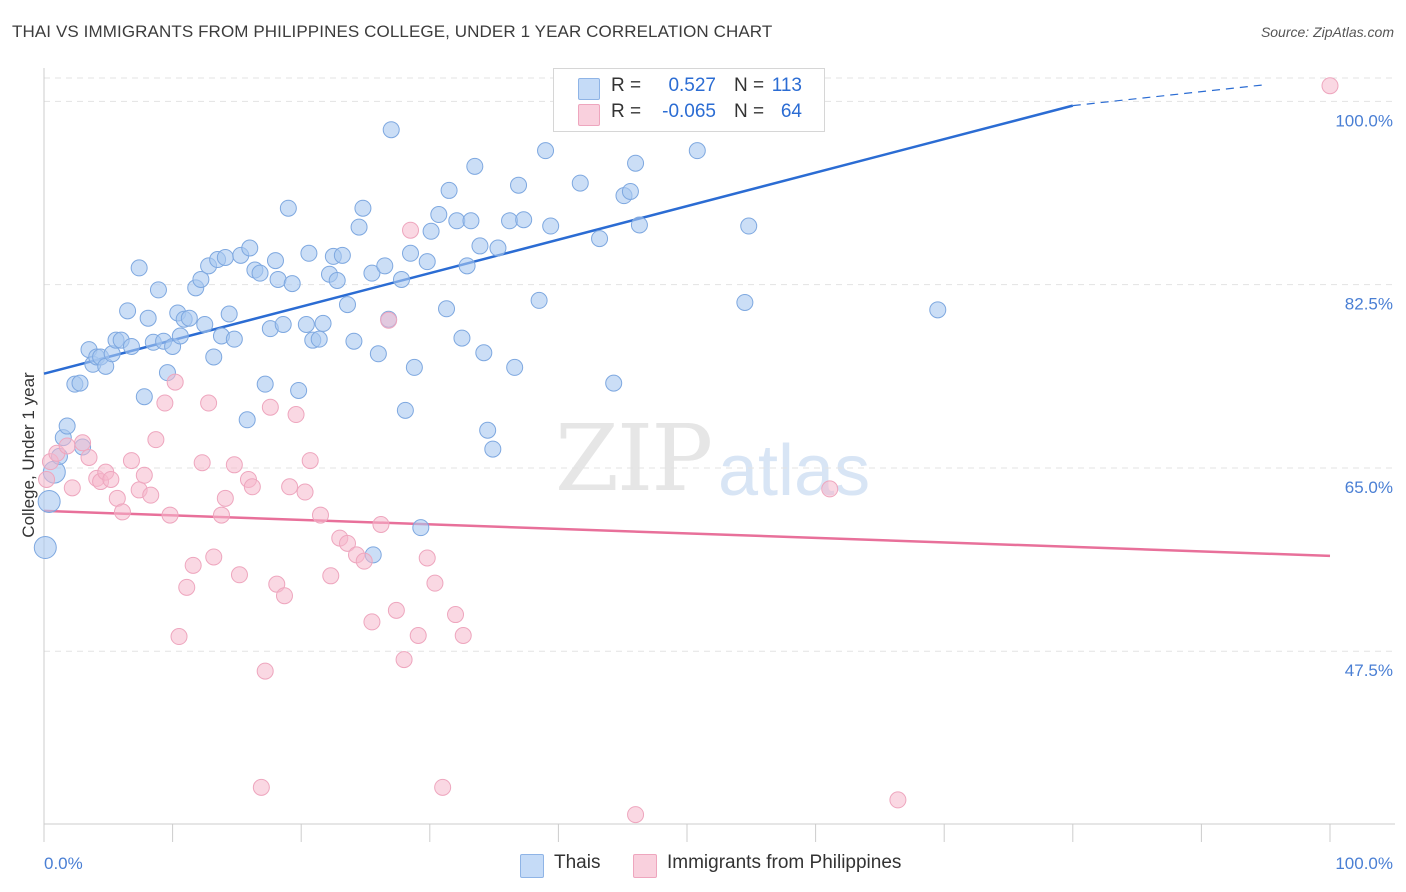 The image size is (1406, 892). I want to click on n-value: 113, so click(786, 85).